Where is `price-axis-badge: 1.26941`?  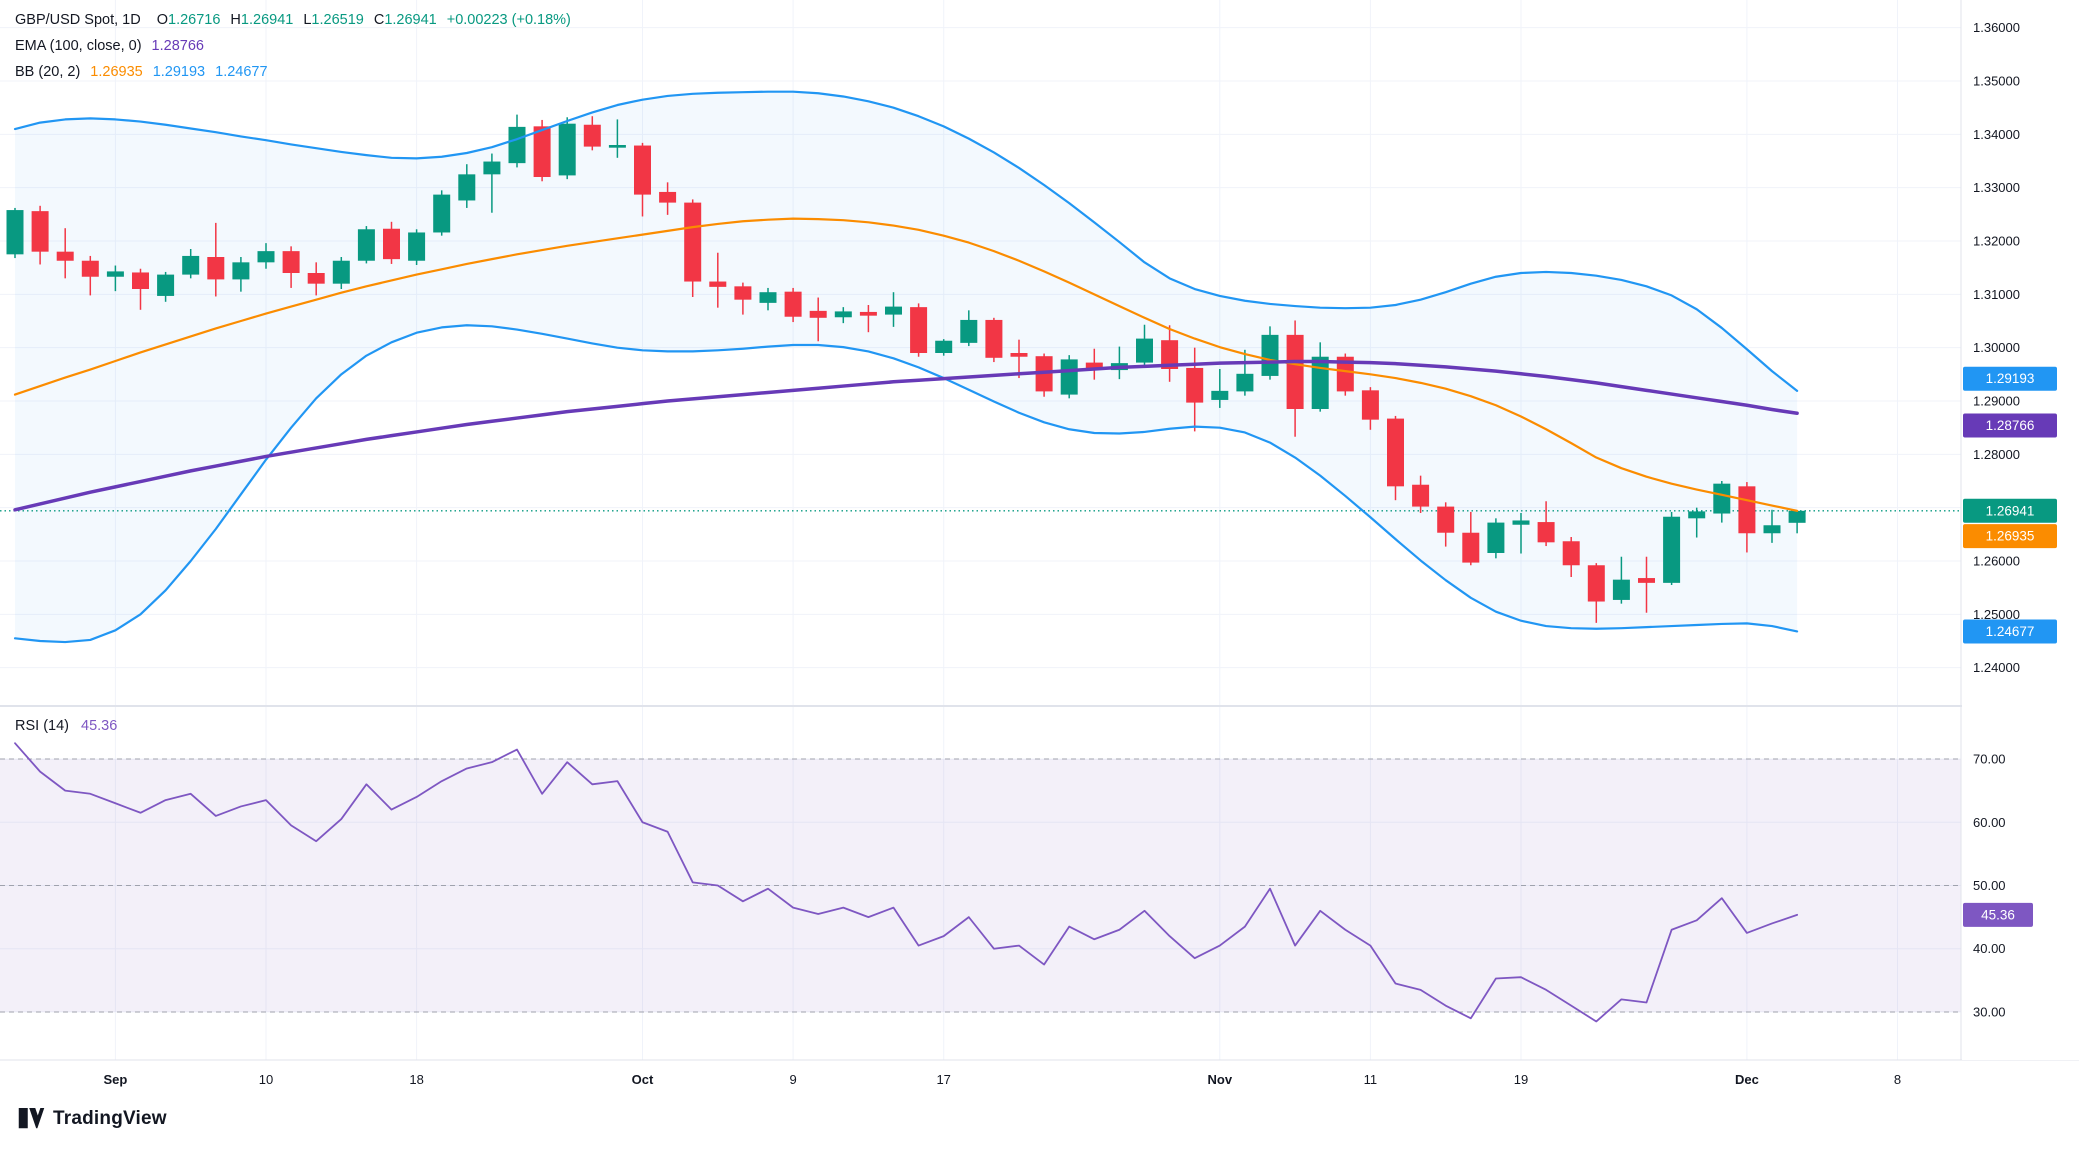 price-axis-badge: 1.26941 is located at coordinates (2010, 510).